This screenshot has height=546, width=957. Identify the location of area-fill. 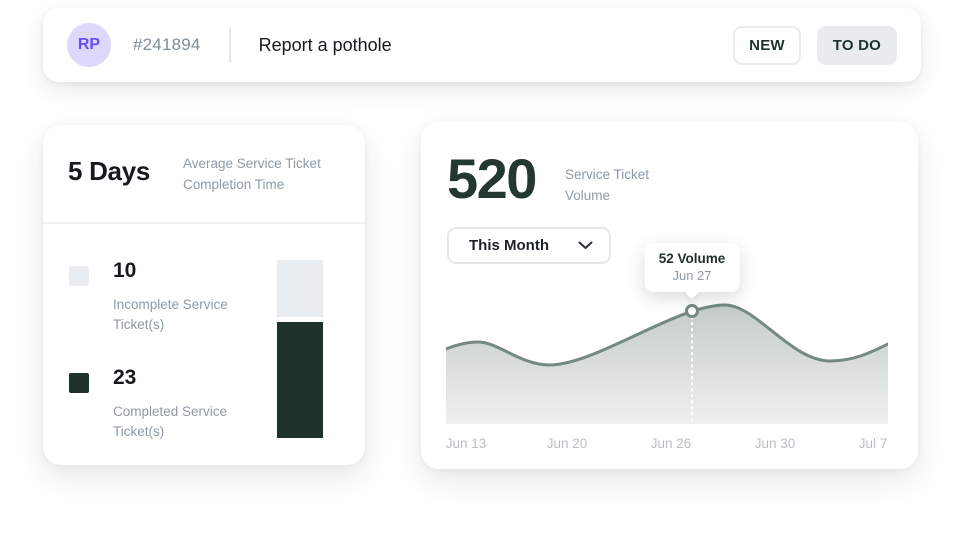
(667, 364).